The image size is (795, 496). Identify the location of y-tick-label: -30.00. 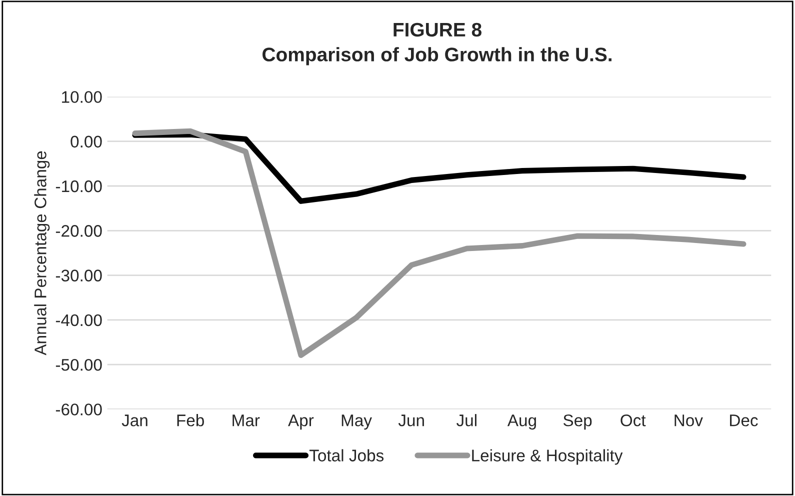
(79, 276).